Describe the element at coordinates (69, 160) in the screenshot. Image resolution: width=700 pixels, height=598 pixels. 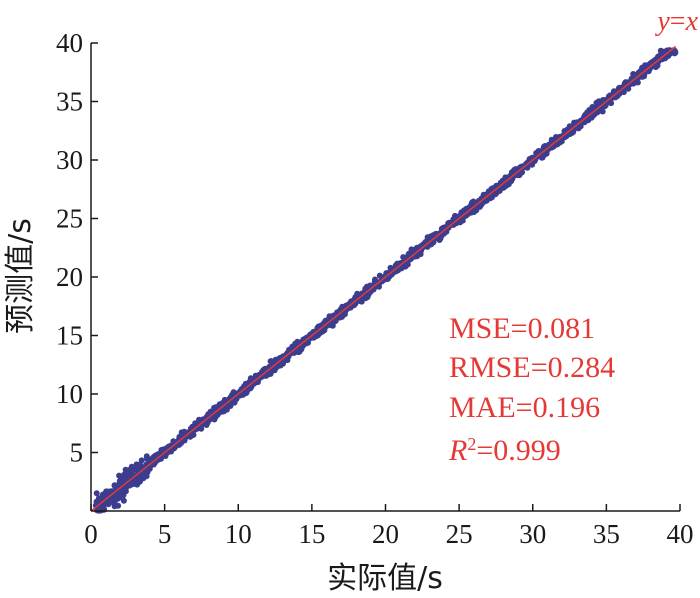
I see `y-tick-label: 30` at that location.